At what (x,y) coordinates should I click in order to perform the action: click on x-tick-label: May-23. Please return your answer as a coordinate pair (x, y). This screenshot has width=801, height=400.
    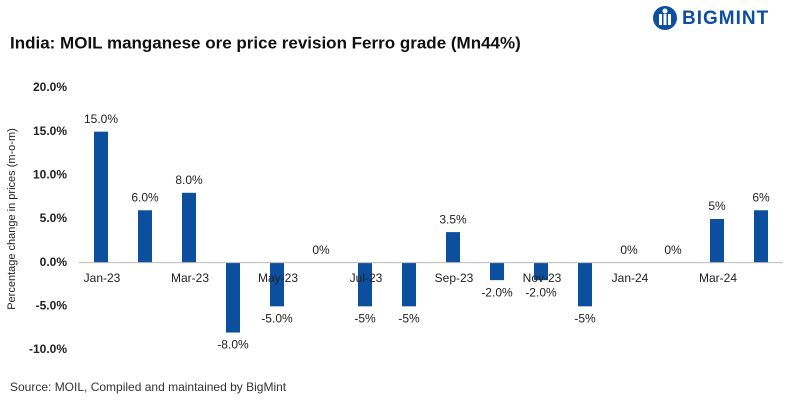
    Looking at the image, I should click on (278, 278).